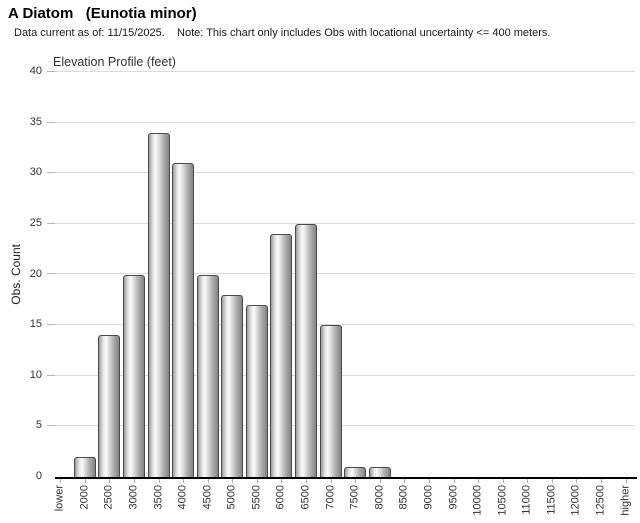  What do you see at coordinates (576, 294) in the screenshot?
I see `bar-slot-12000: 12000` at bounding box center [576, 294].